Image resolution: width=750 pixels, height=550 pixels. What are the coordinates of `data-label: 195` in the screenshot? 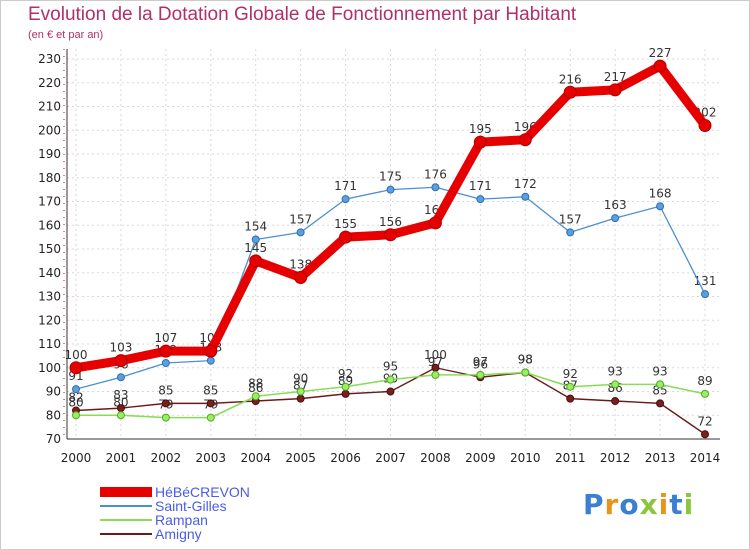 It's located at (480, 129).